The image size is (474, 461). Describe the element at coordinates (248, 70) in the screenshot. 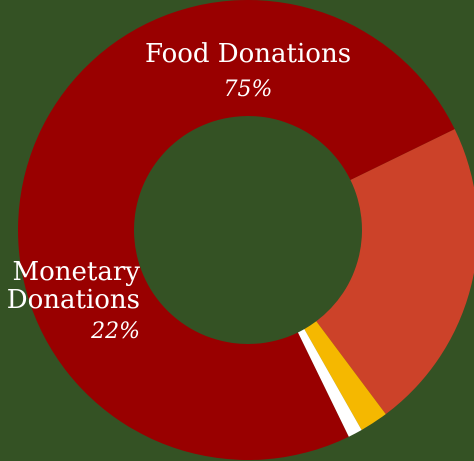

I see `label-food-donations: Food Donations 75%` at that location.